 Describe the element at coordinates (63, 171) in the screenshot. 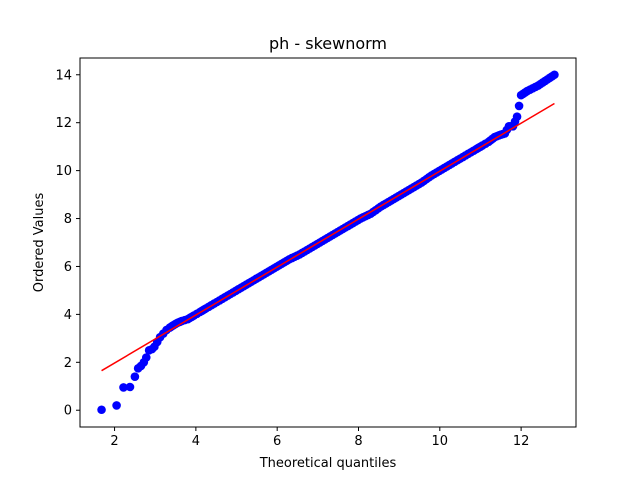

I see `y-tick-label: 10` at that location.